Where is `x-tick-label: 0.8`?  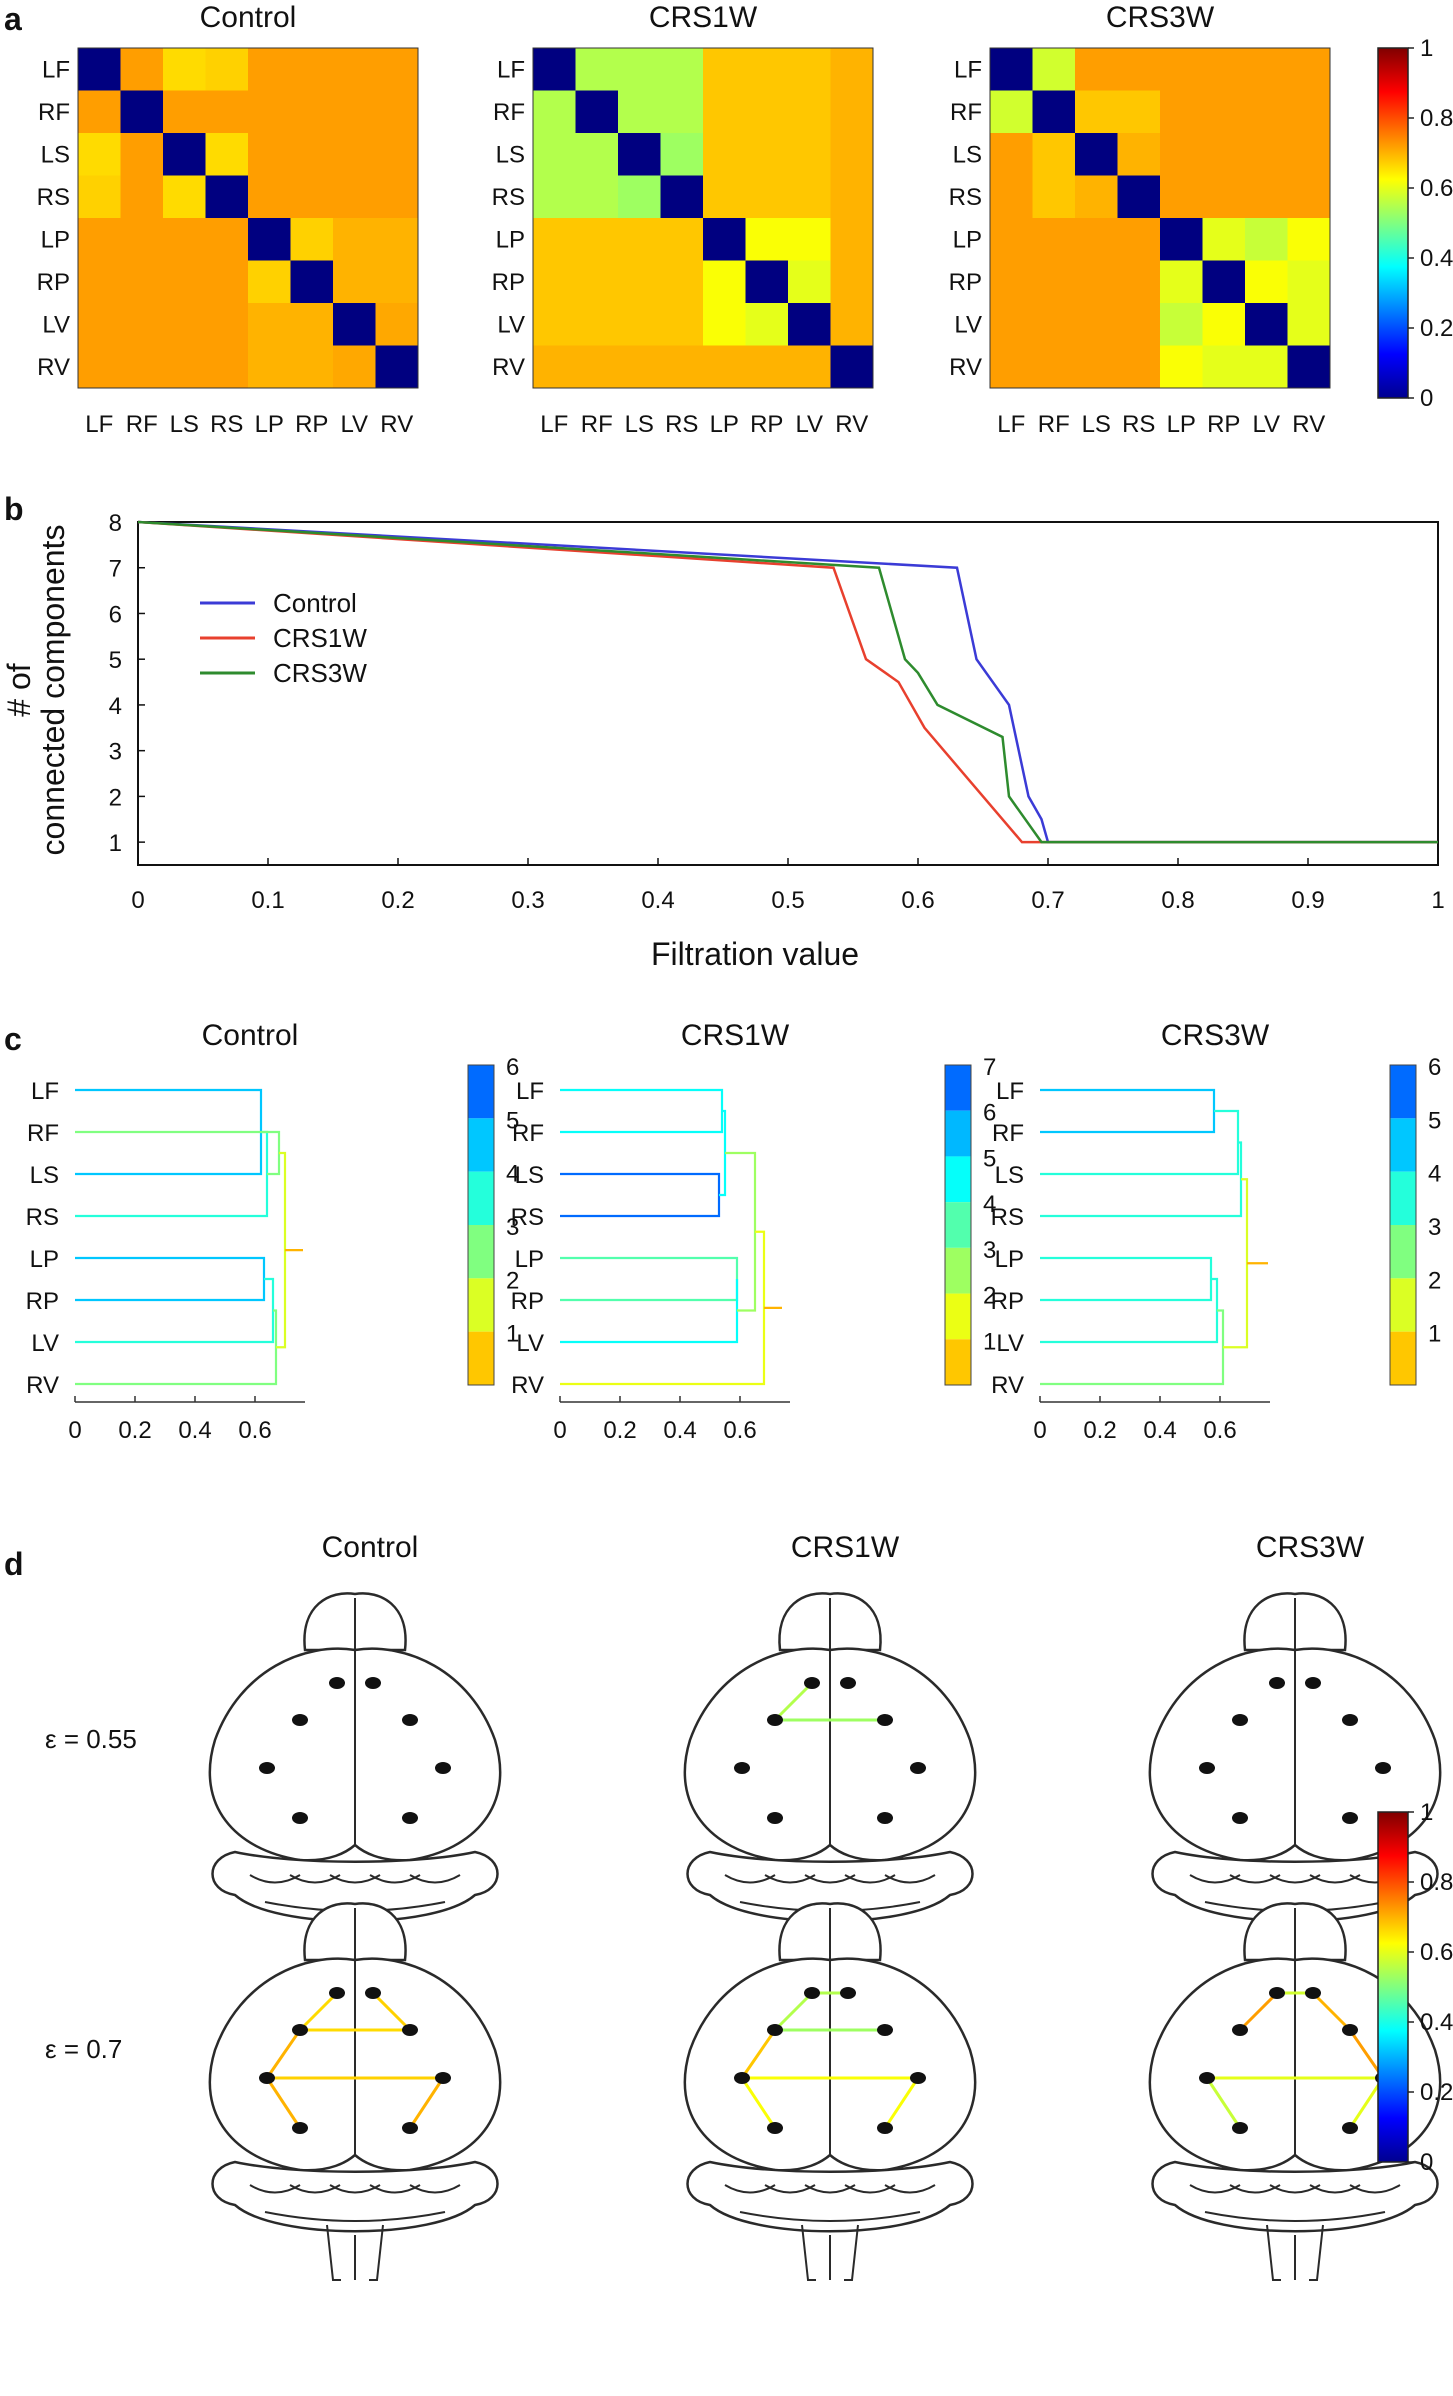 x-tick-label: 0.8 is located at coordinates (1177, 900).